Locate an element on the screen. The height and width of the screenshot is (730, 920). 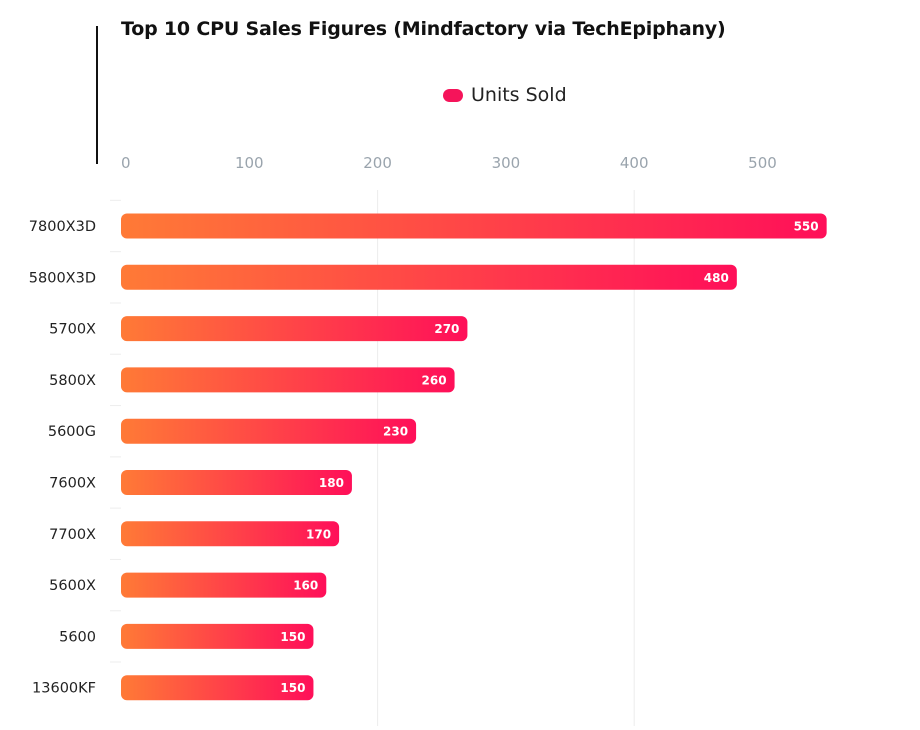
x-tick-label: 0 is located at coordinates (126, 163).